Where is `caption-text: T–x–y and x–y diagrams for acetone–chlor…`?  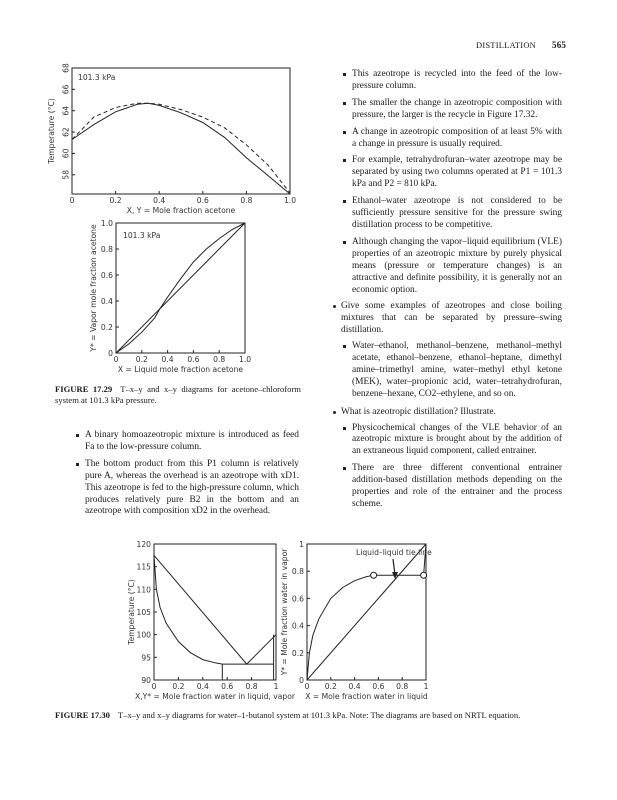
caption-text: T–x–y and x–y diagrams for acetone–chlor… is located at coordinates (178, 394).